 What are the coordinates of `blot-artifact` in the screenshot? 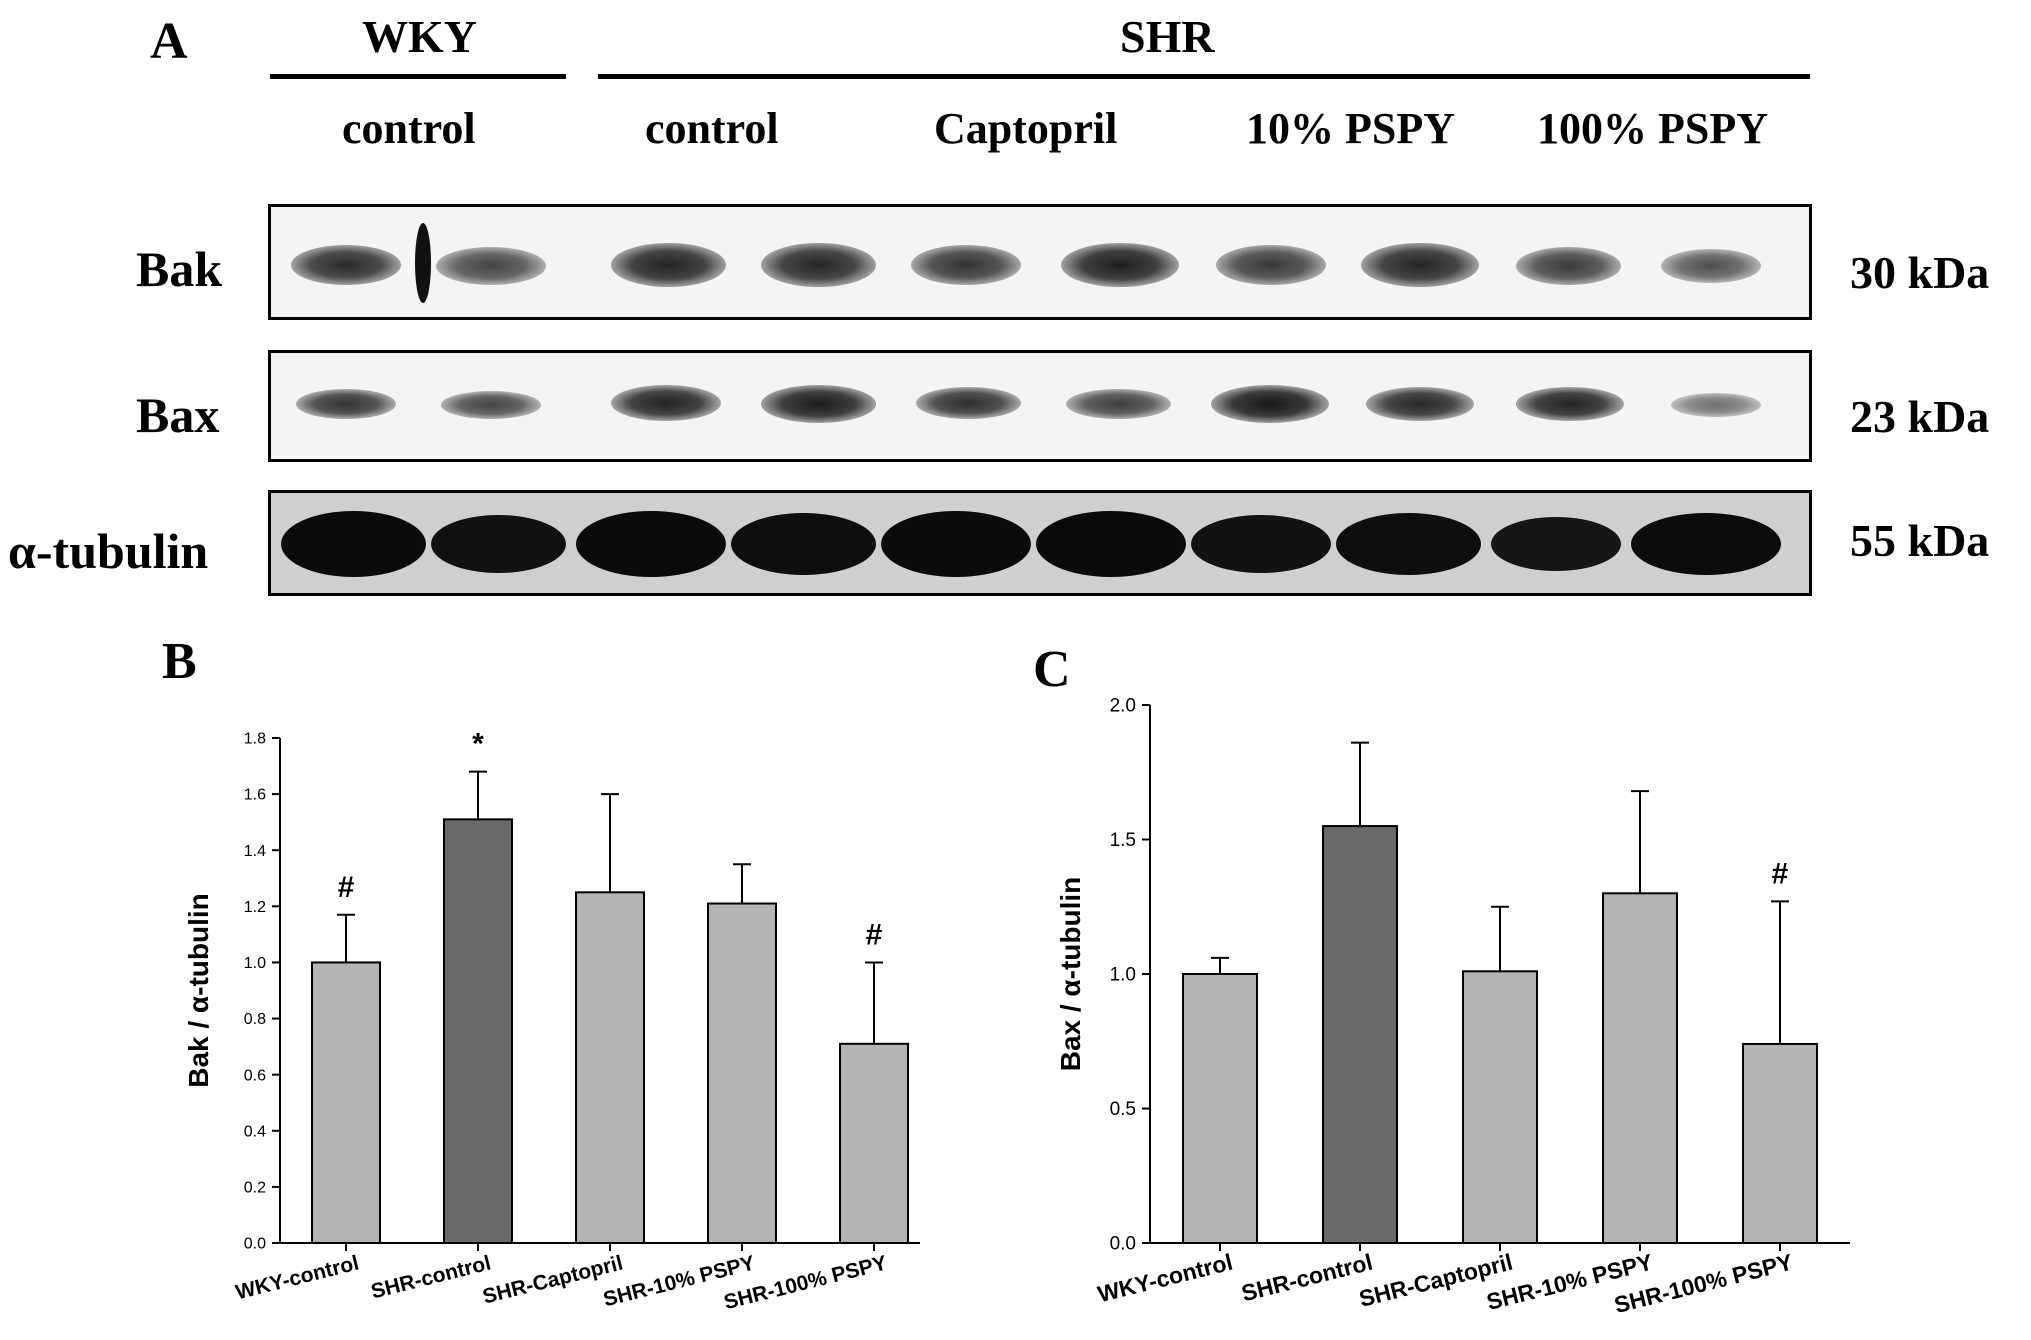 It's located at (423, 263).